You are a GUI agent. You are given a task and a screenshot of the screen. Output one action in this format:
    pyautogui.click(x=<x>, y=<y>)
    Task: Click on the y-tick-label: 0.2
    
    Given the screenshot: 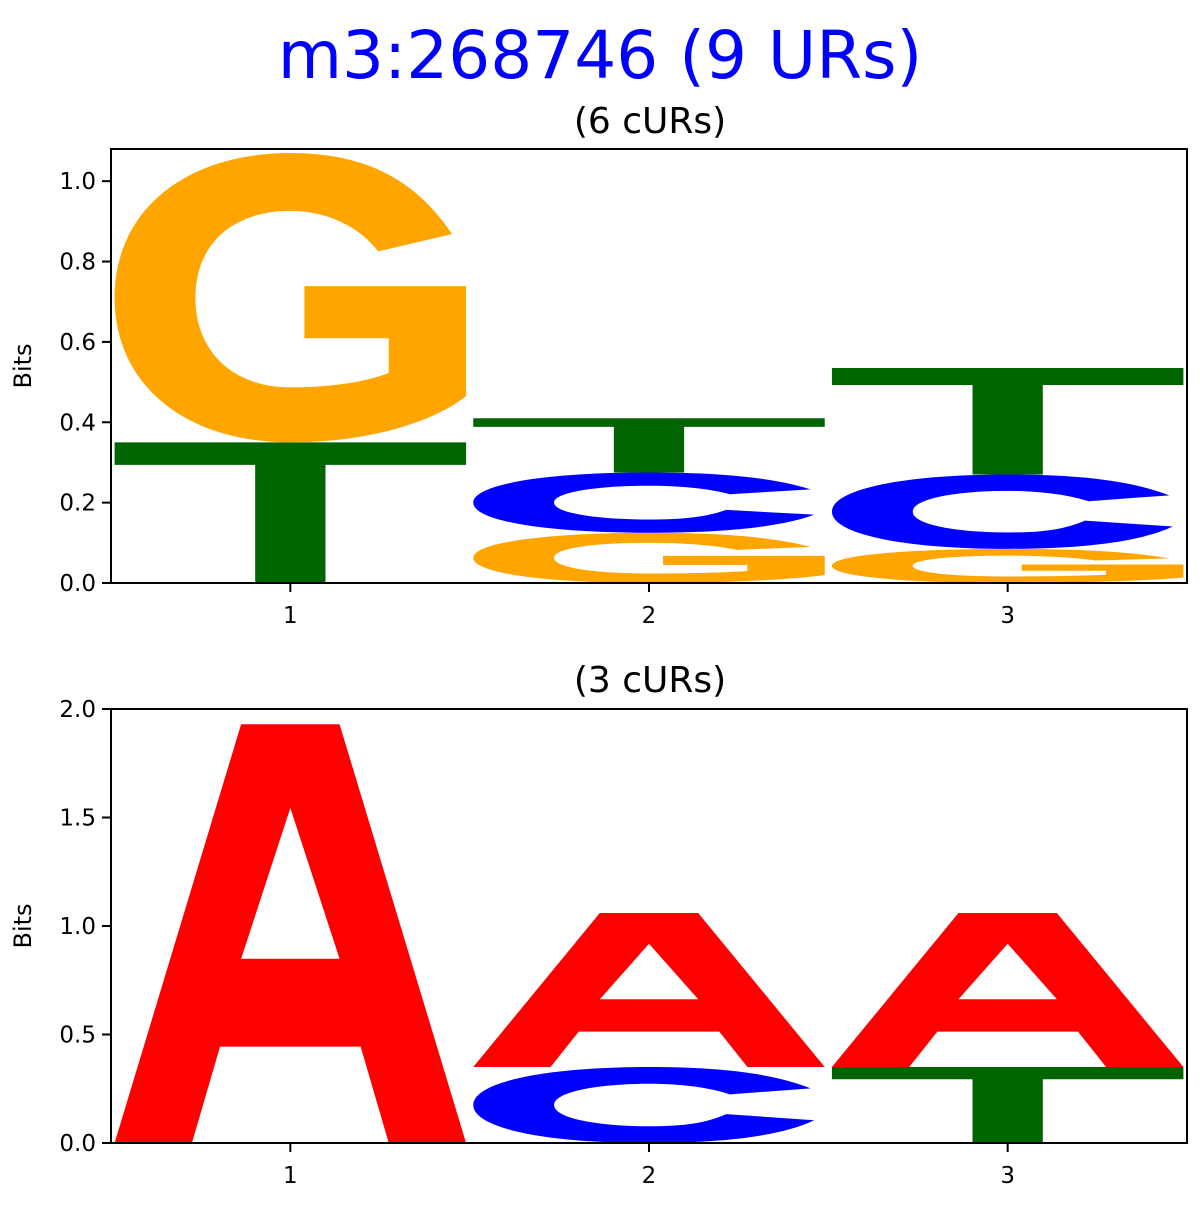 What is the action you would take?
    pyautogui.click(x=77, y=504)
    